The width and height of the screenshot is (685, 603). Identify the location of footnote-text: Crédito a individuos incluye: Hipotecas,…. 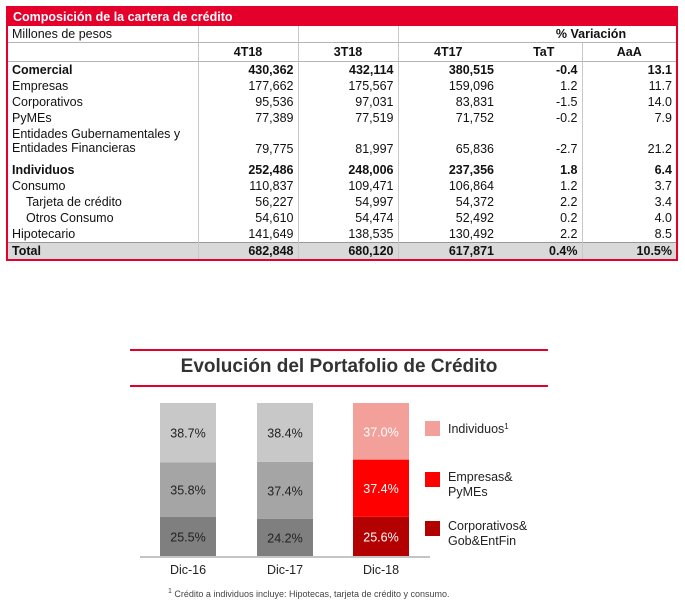
(310, 594).